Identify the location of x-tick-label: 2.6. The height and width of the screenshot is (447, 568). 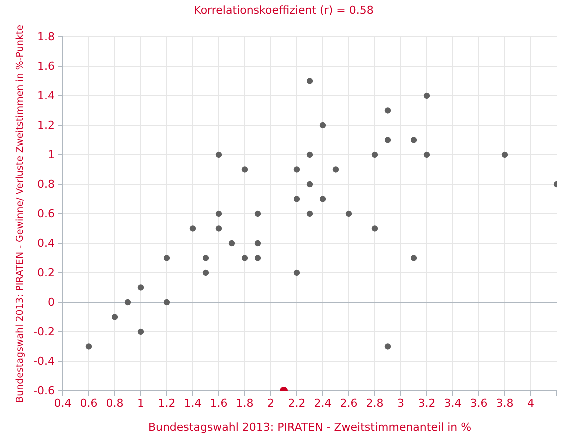
(349, 403).